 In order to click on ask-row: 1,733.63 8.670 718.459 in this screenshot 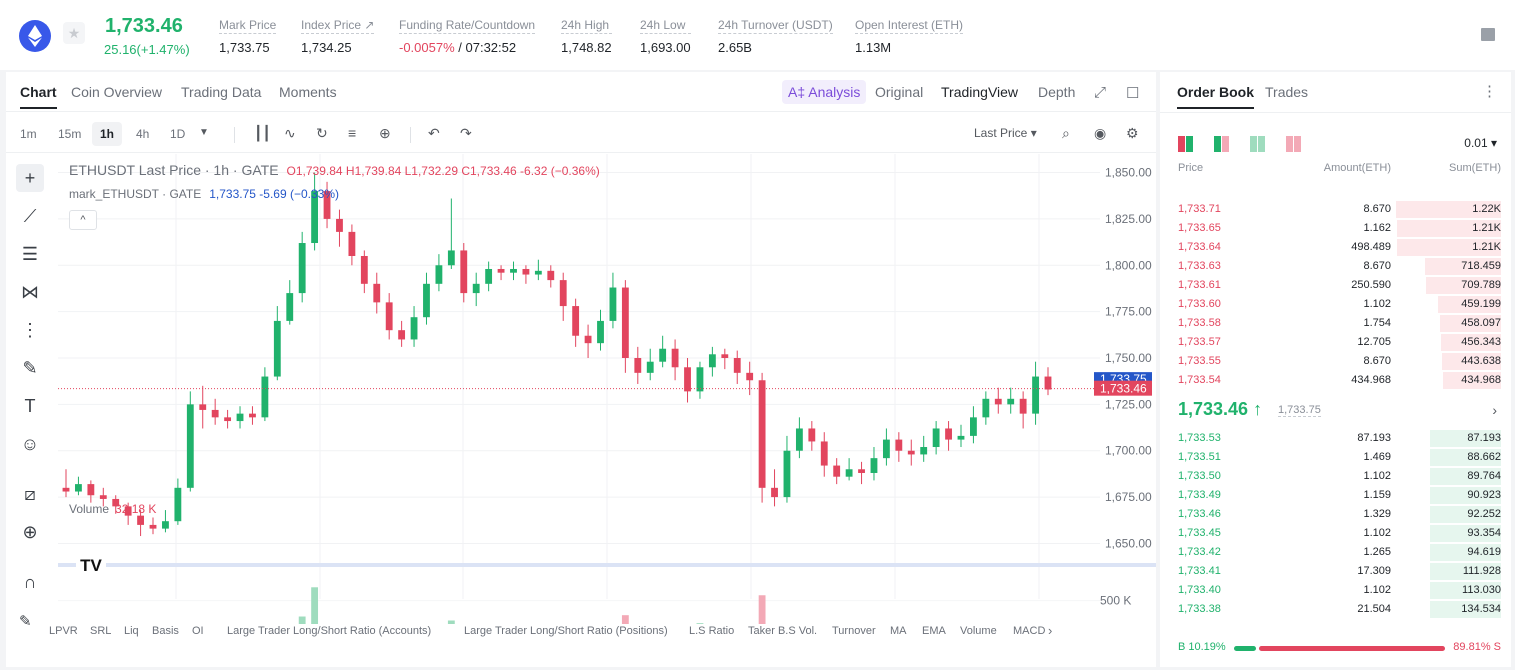, I will do `click(1335, 266)`.